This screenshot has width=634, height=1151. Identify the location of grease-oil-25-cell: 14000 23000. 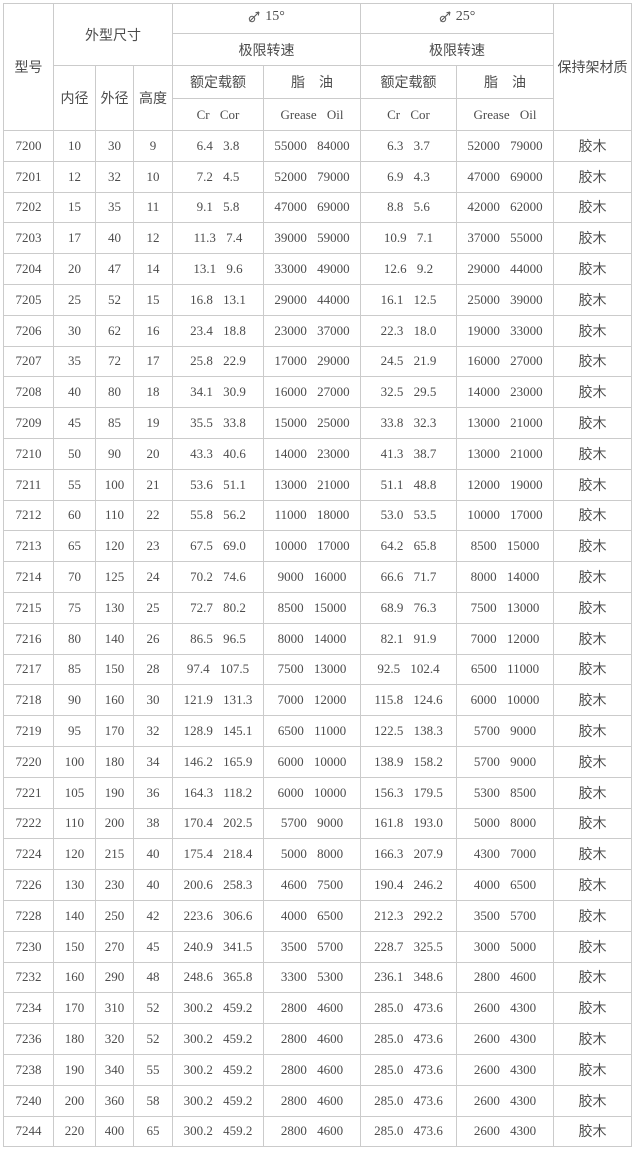
(505, 392).